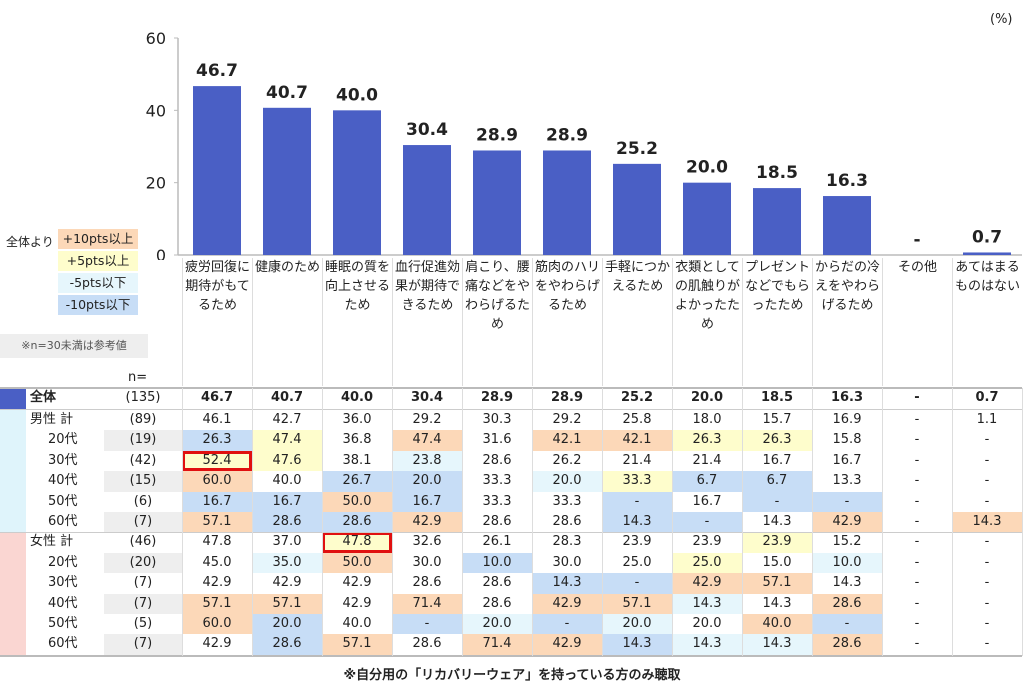 This screenshot has height=684, width=1024. What do you see at coordinates (637, 322) in the screenshot?
I see `category-label: 手軽につかえるため` at bounding box center [637, 322].